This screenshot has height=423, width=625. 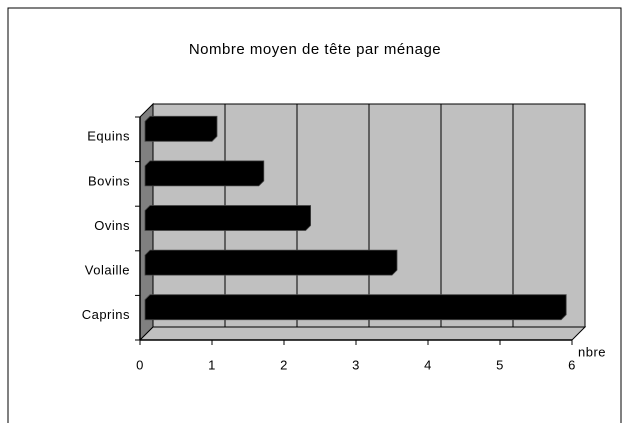 What do you see at coordinates (284, 364) in the screenshot?
I see `x-tick-label: 2` at bounding box center [284, 364].